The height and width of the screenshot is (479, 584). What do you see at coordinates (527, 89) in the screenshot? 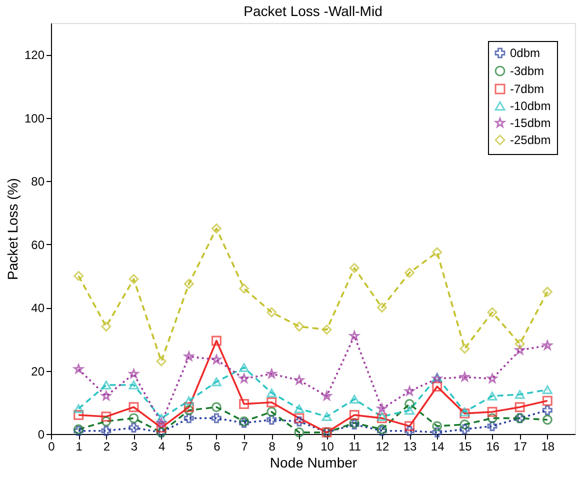
I see `legend-label: -7dbm` at bounding box center [527, 89].